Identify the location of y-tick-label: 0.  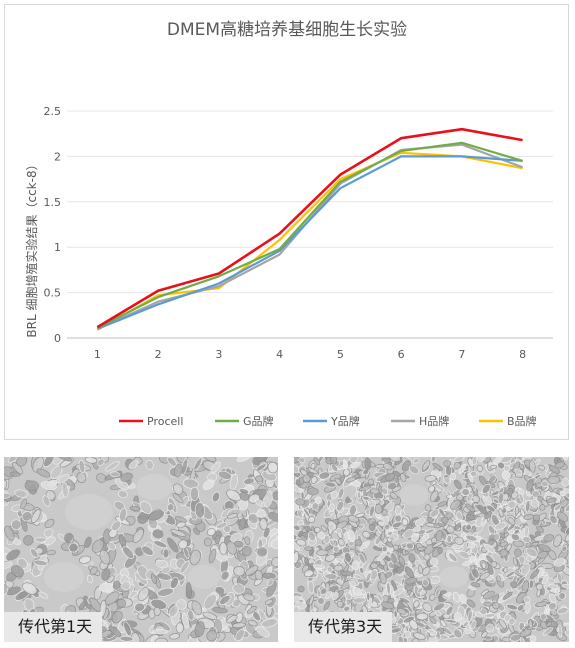
(57, 338).